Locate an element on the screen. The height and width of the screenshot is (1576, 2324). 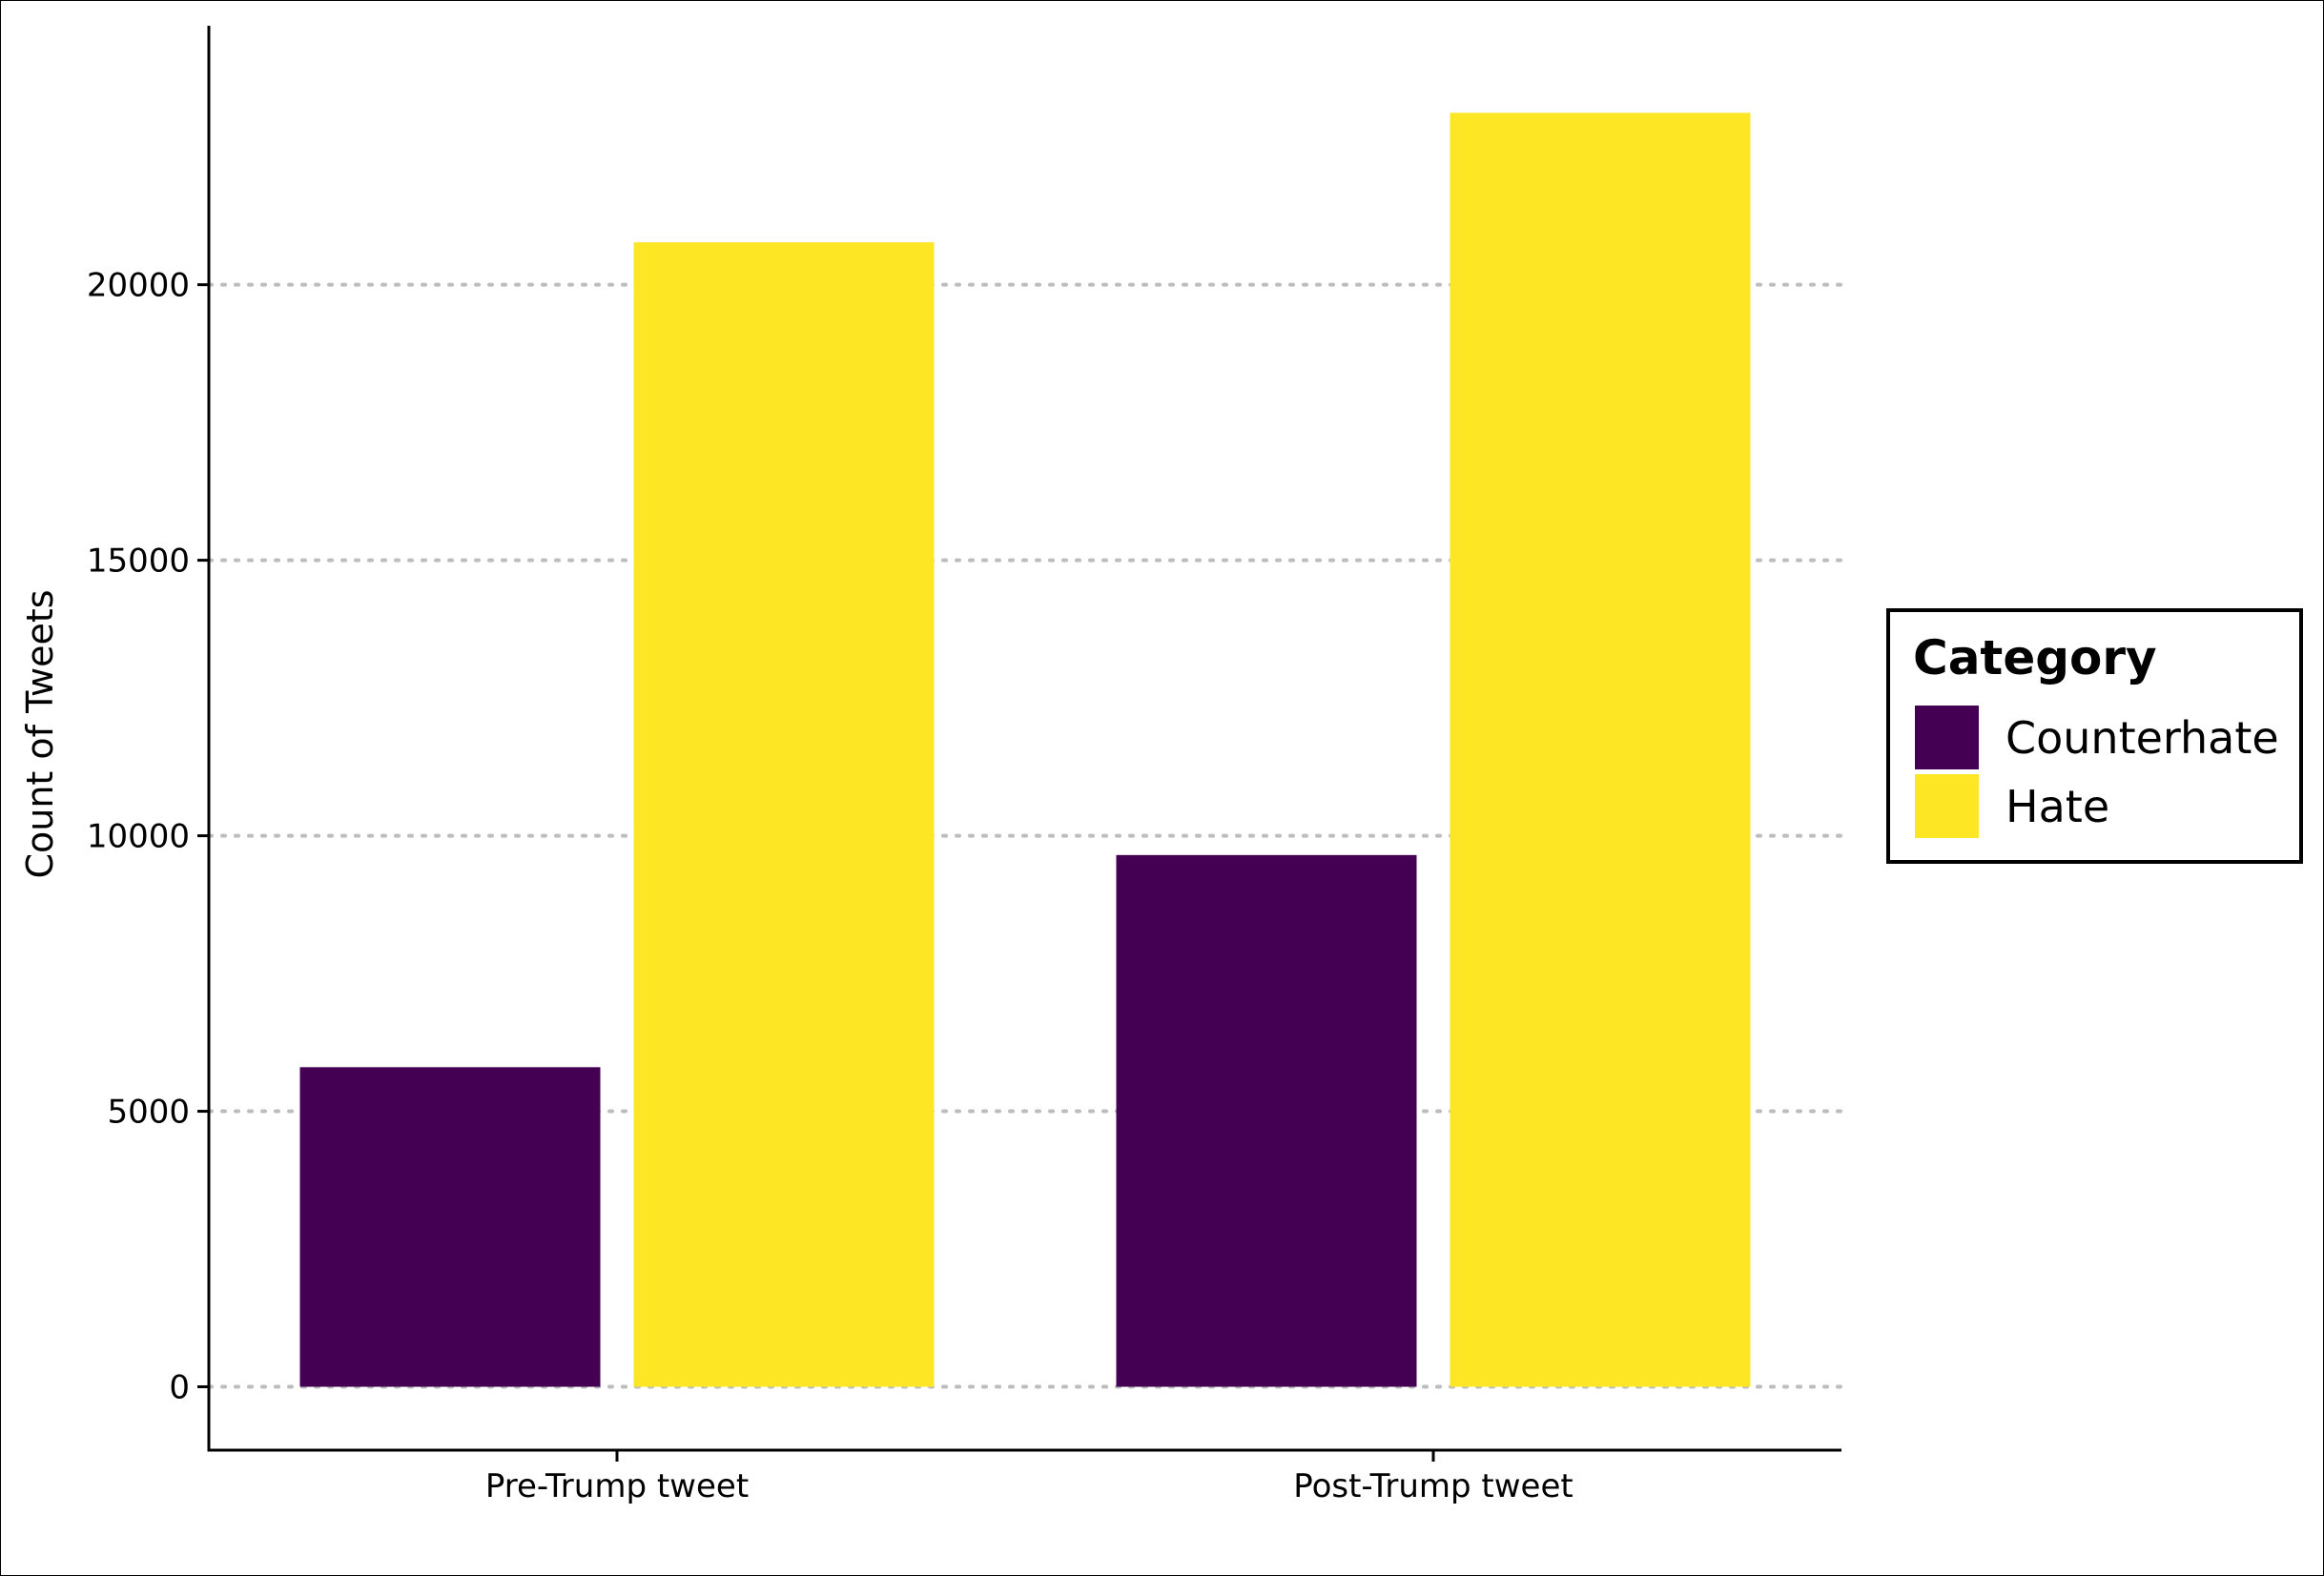
legend-swatch-counterhate is located at coordinates (1947, 738).